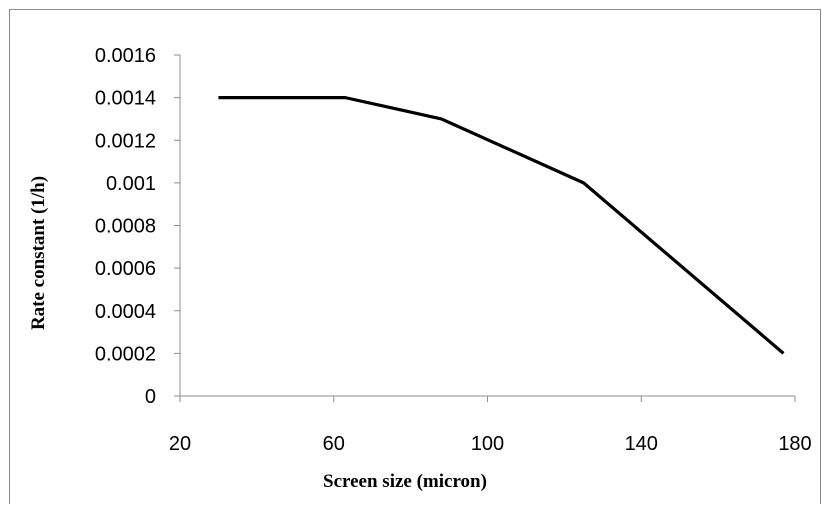  Describe the element at coordinates (125, 312) in the screenshot. I see `y-tick-label: 0.0004` at that location.